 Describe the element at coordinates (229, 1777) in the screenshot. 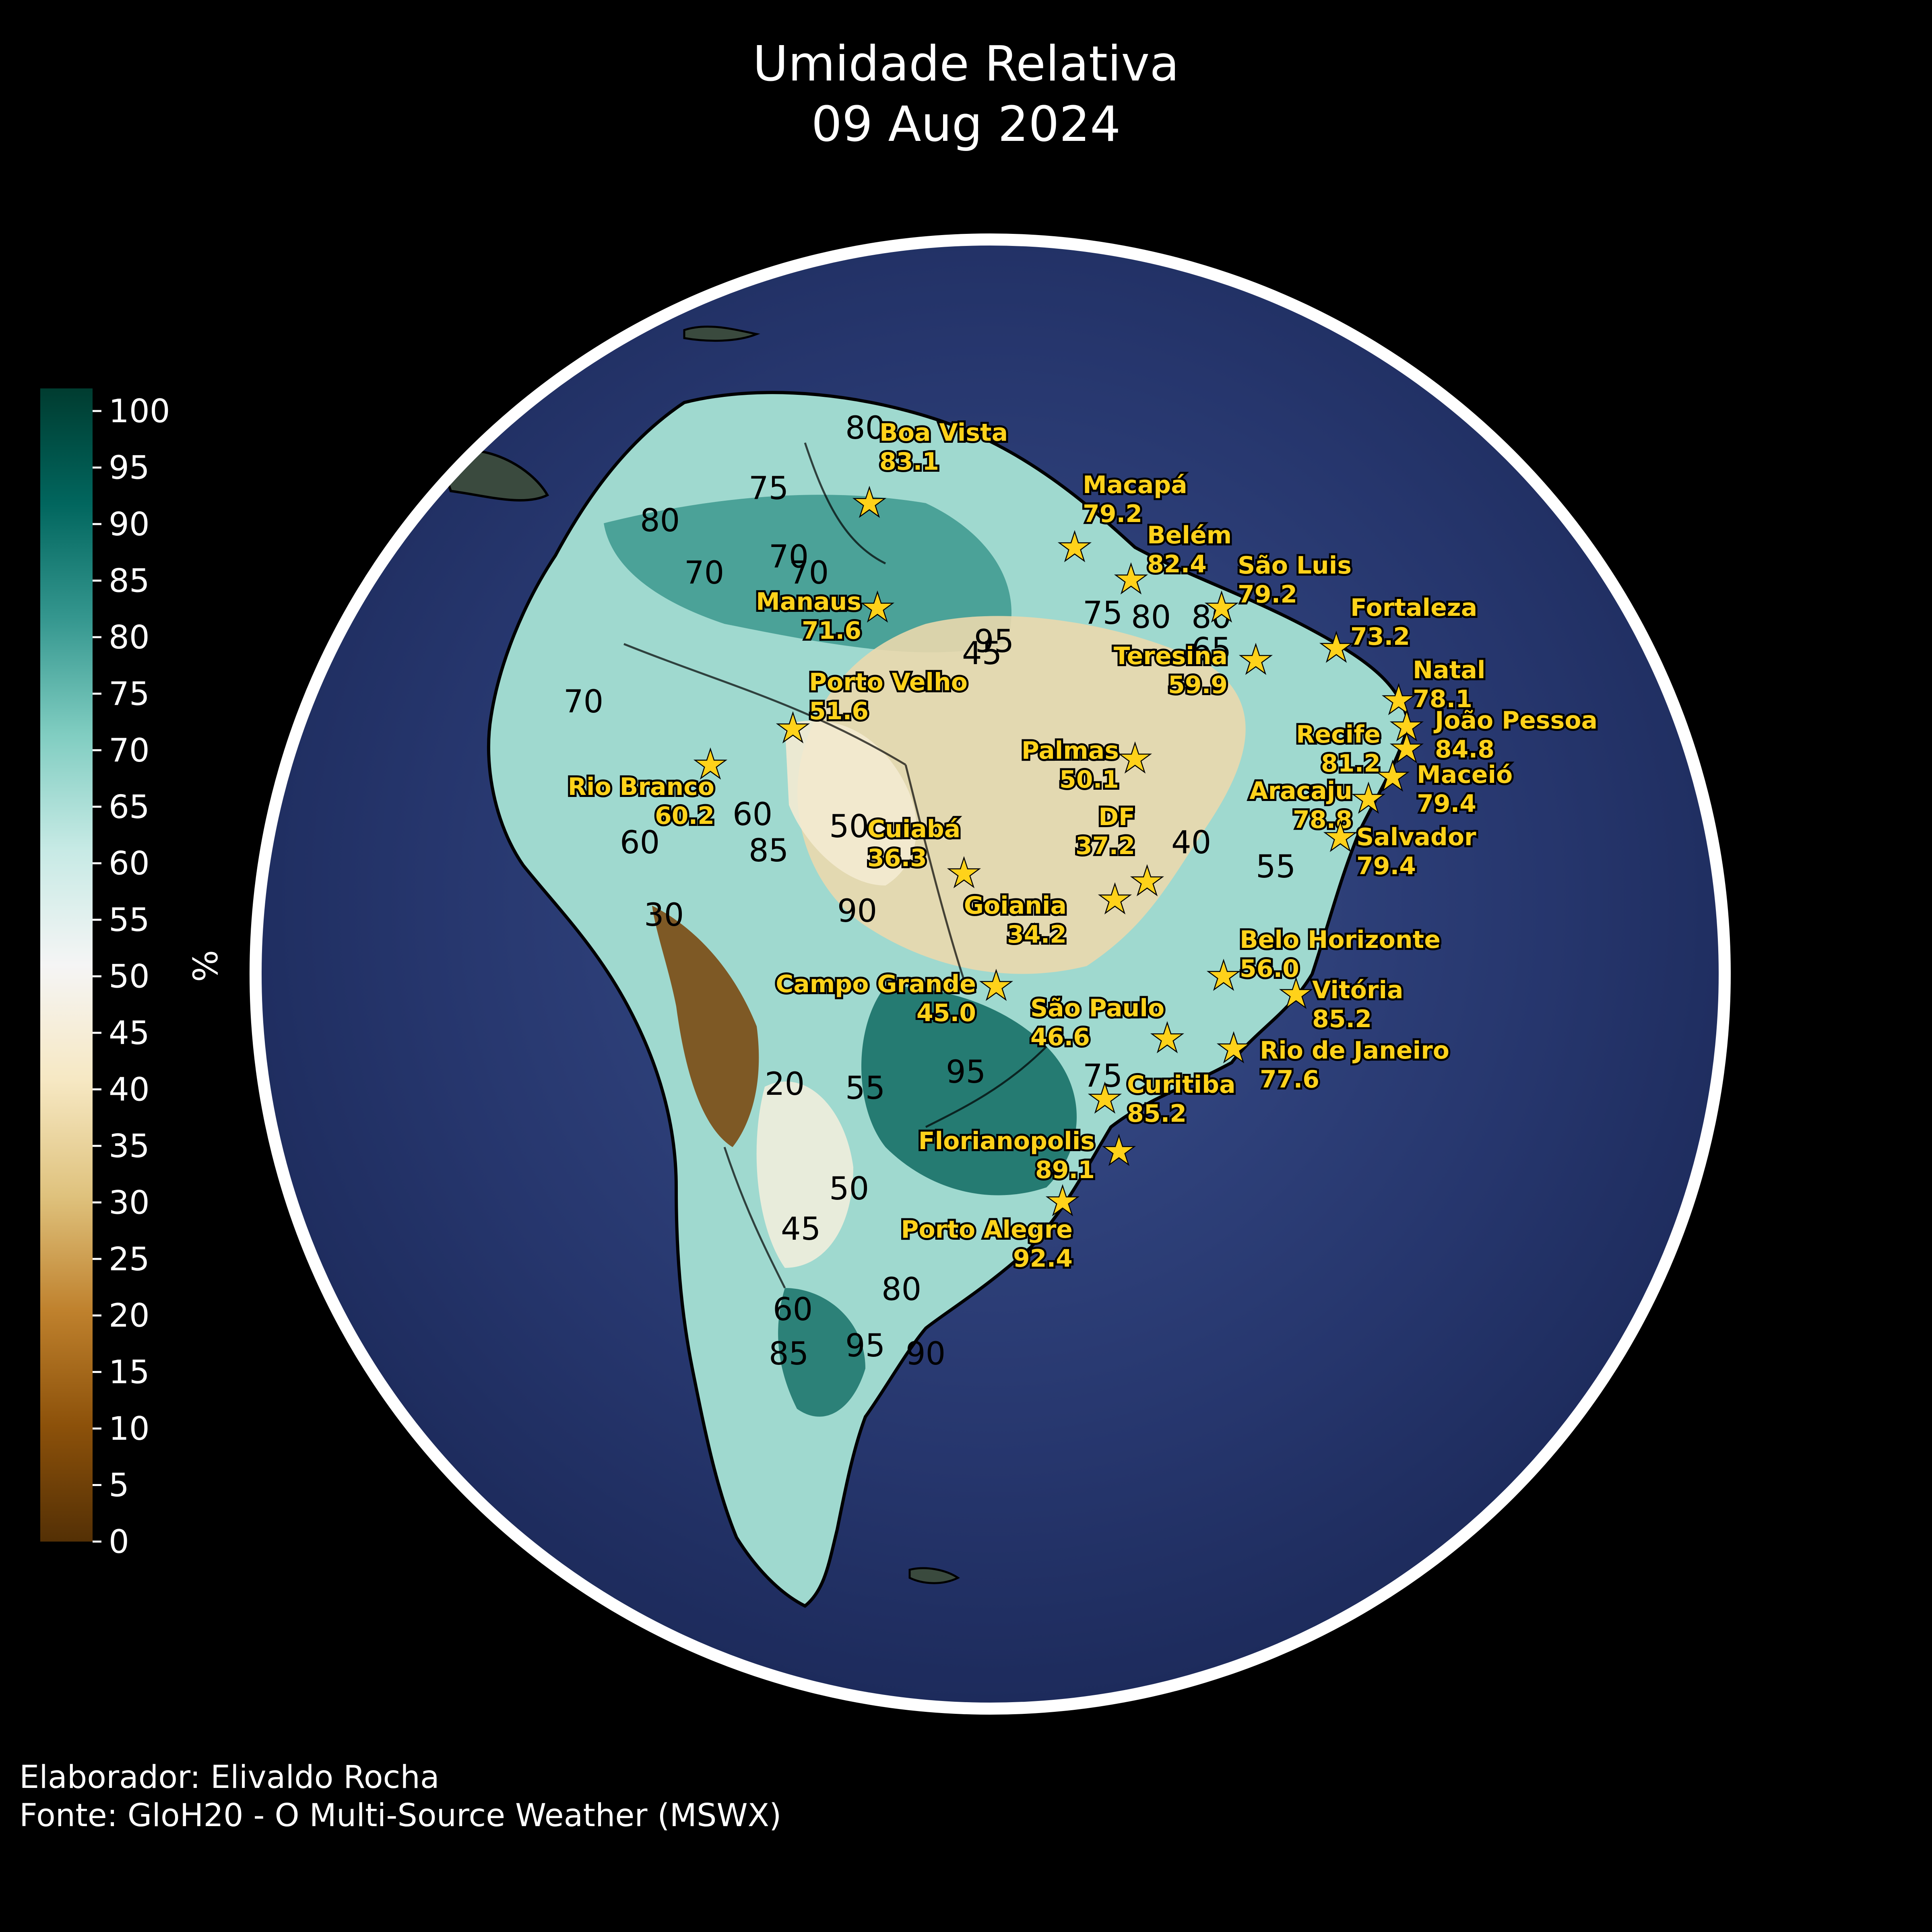

I see `footer-author: Elaborador: Elivaldo Rocha` at that location.